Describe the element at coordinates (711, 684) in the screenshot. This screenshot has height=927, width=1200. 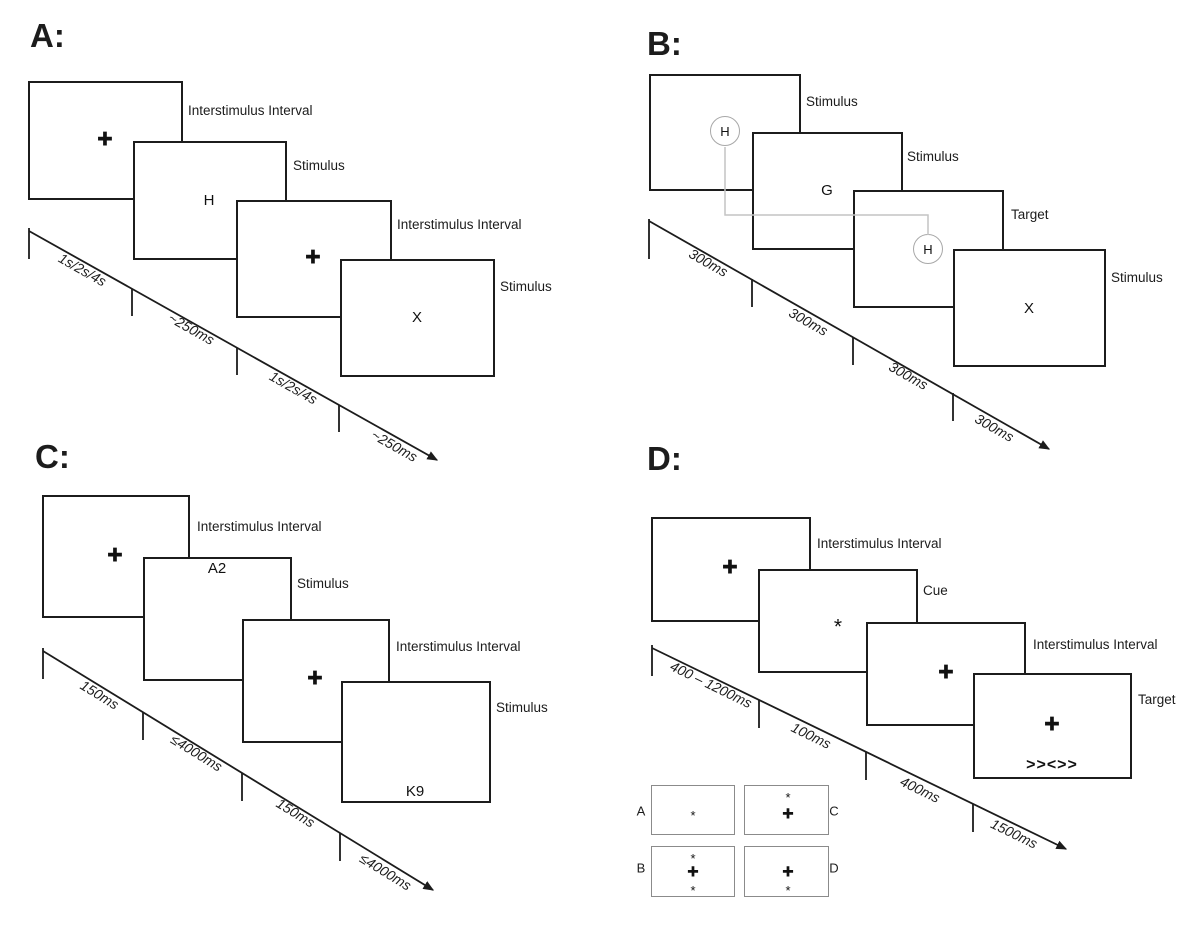
I see `duration-label: 400 – 1200ms` at that location.